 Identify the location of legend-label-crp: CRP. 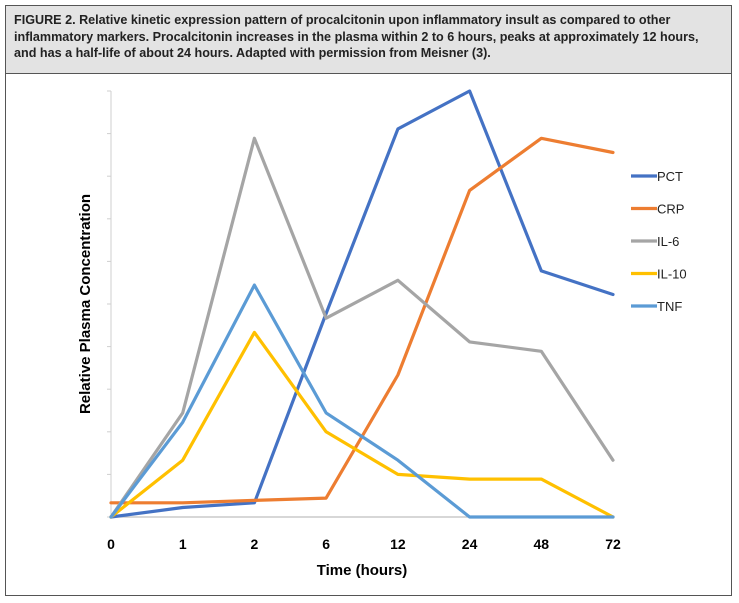
(670, 209).